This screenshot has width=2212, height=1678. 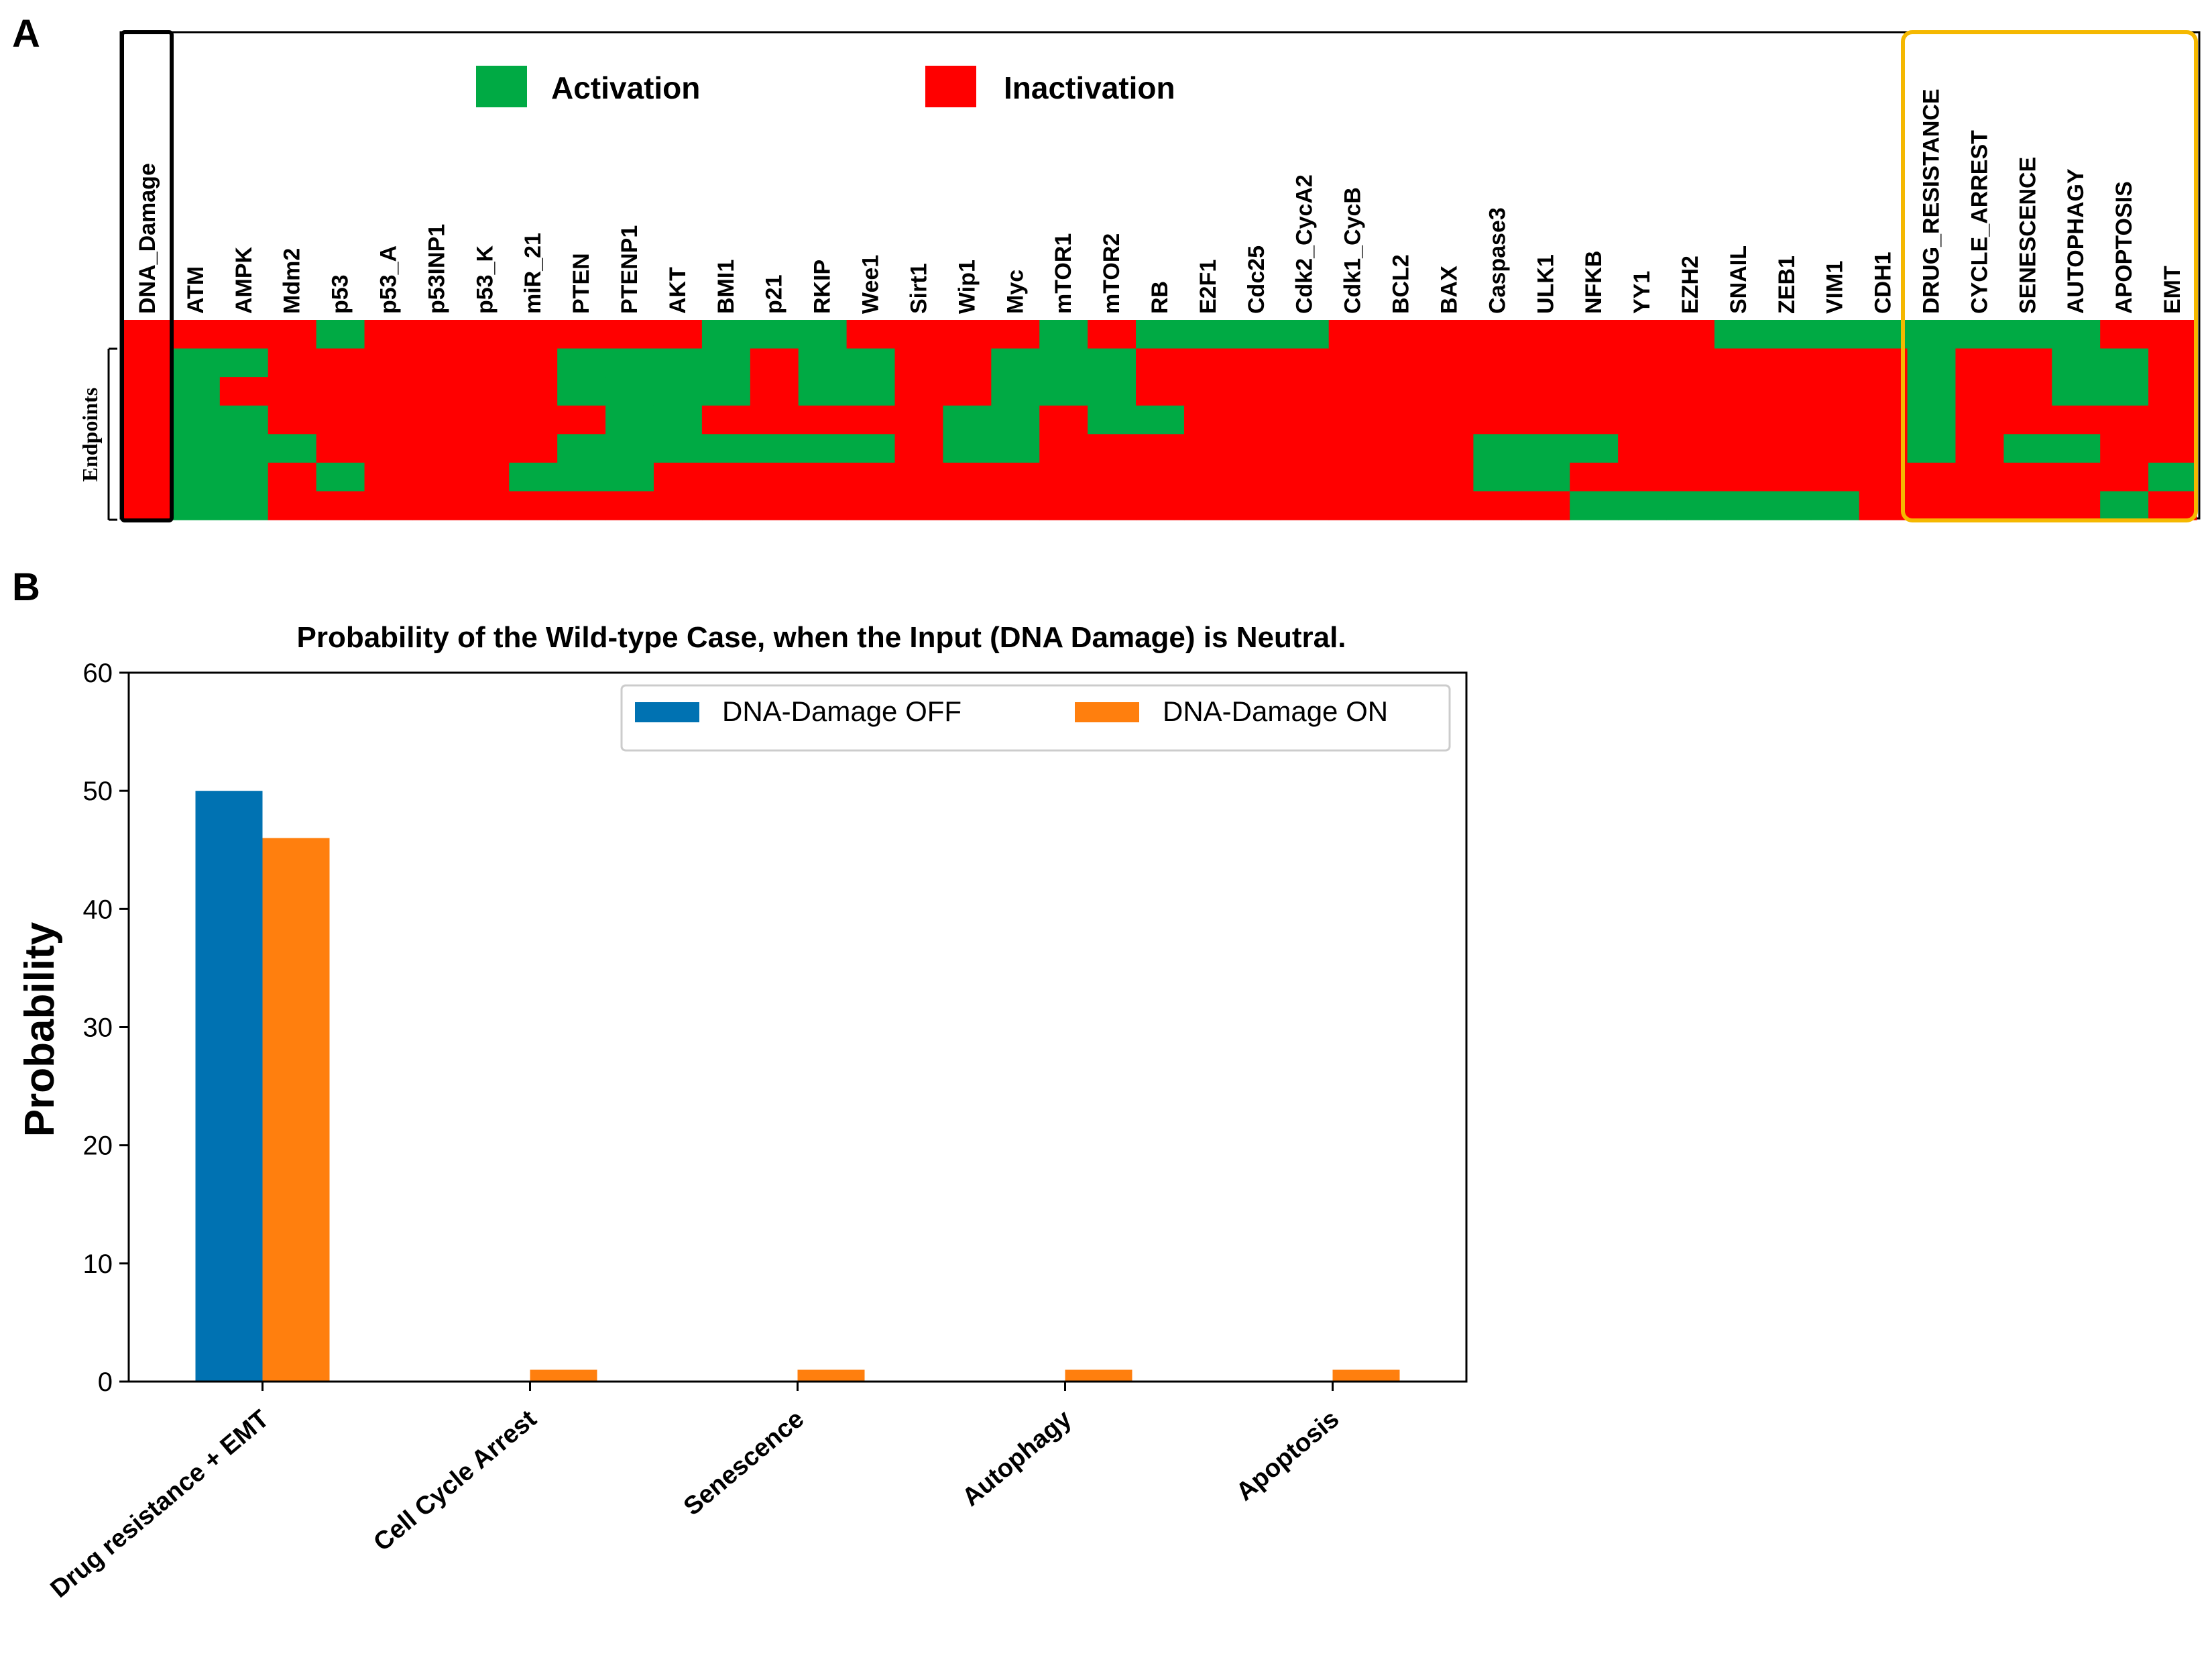 What do you see at coordinates (340, 391) in the screenshot?
I see `heatmap-cell-r3-p53` at bounding box center [340, 391].